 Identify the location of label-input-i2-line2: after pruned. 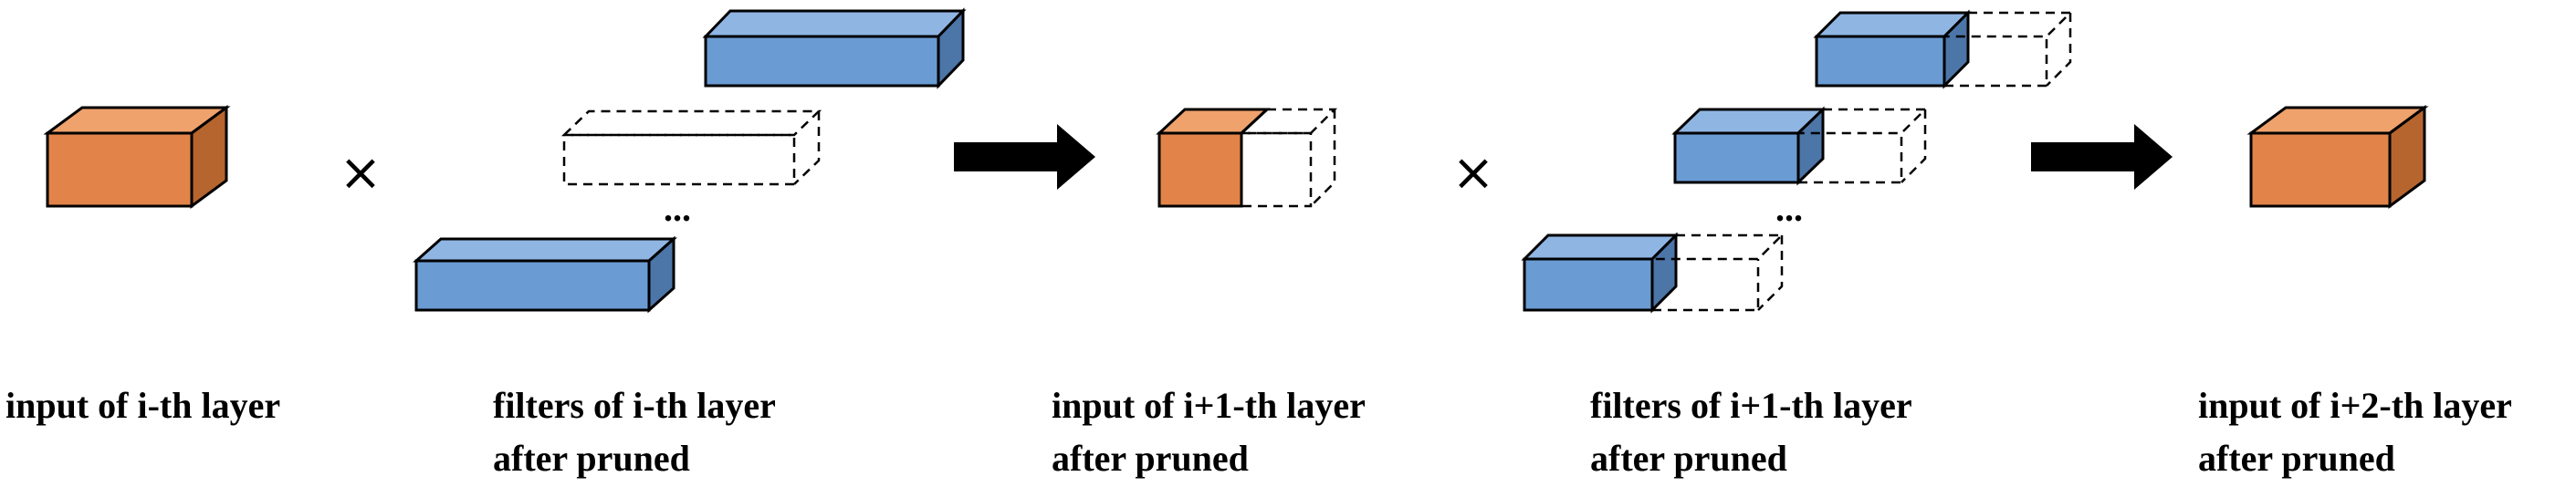
(2296, 458).